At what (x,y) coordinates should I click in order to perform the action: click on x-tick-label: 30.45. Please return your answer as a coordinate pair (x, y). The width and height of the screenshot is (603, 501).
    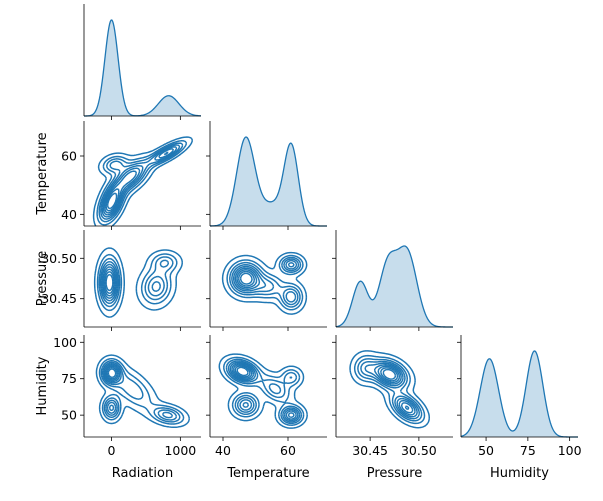
    Looking at the image, I should click on (370, 450).